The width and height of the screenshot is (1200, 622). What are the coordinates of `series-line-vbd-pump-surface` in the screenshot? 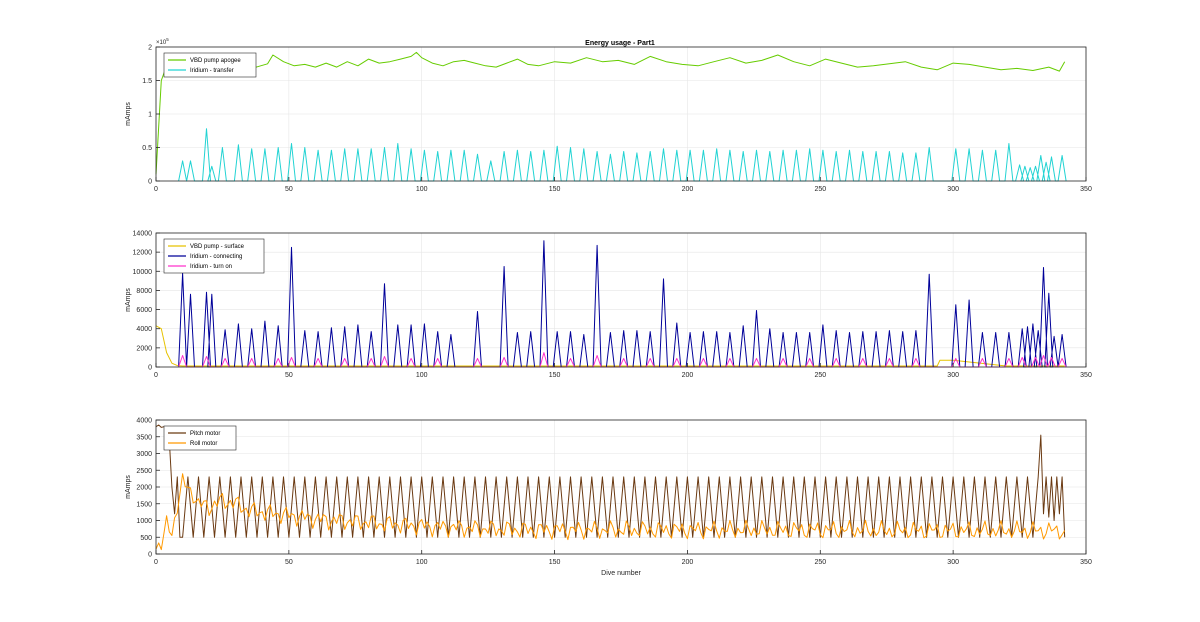 It's located at (610, 346).